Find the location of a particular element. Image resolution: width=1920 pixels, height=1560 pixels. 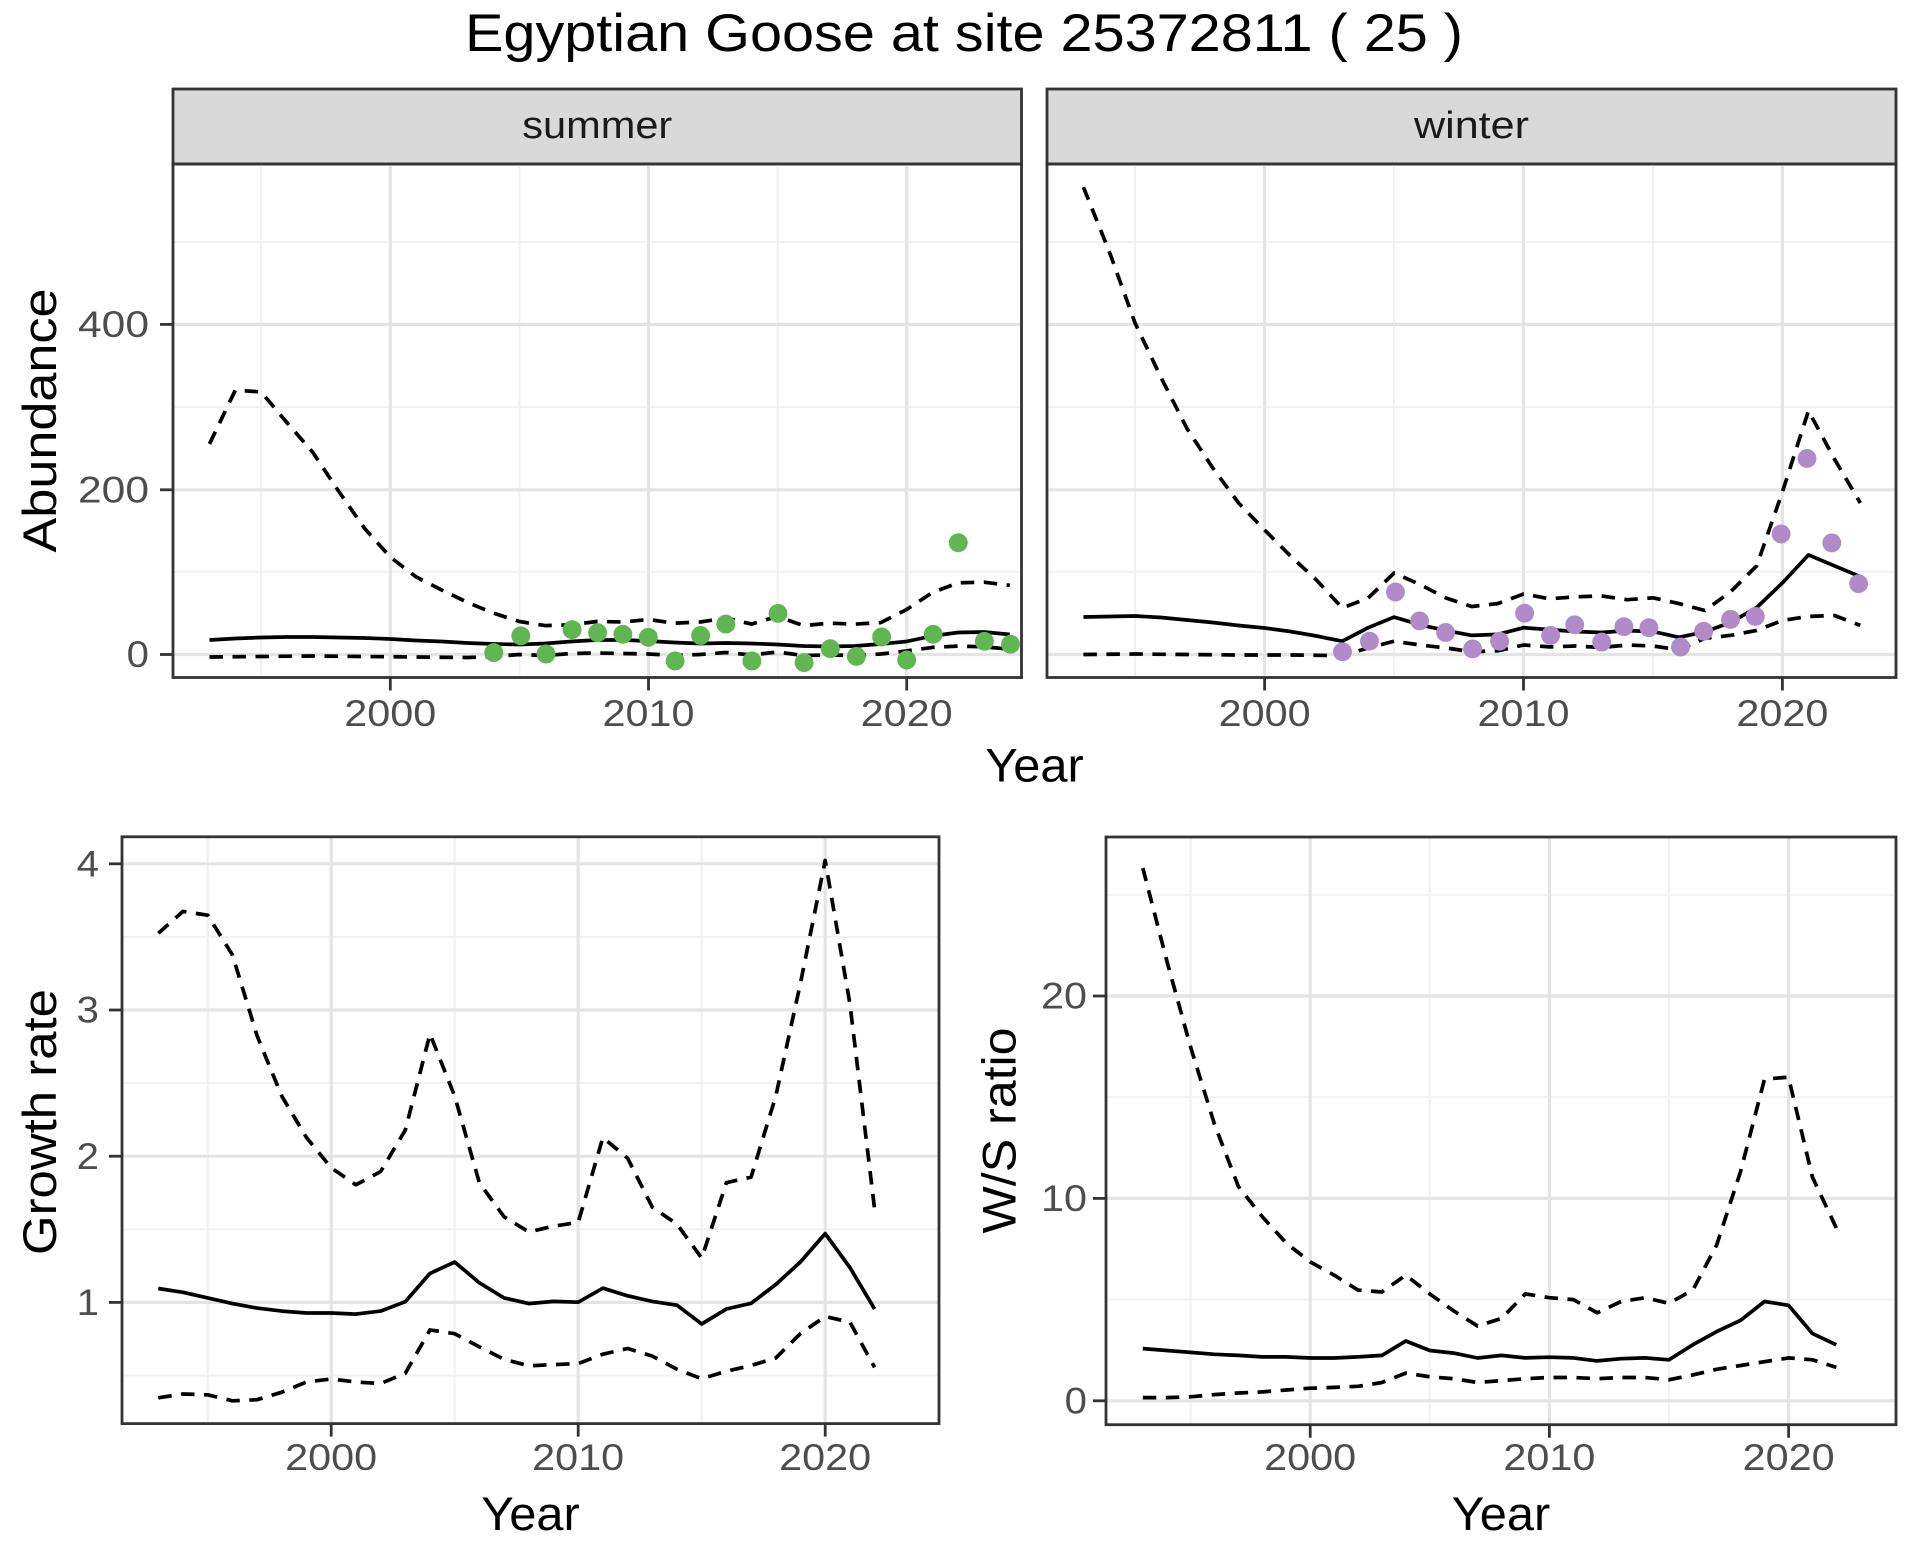

svg-text: 2 is located at coordinates (88, 1156).